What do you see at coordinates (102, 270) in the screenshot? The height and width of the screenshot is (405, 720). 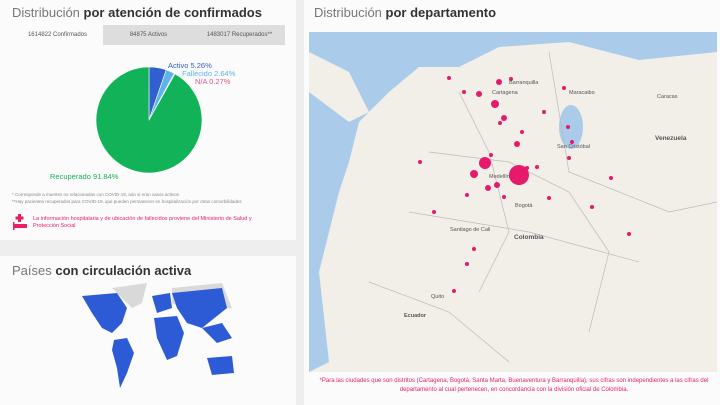 I see `paises-title: Países con circulación activa` at bounding box center [102, 270].